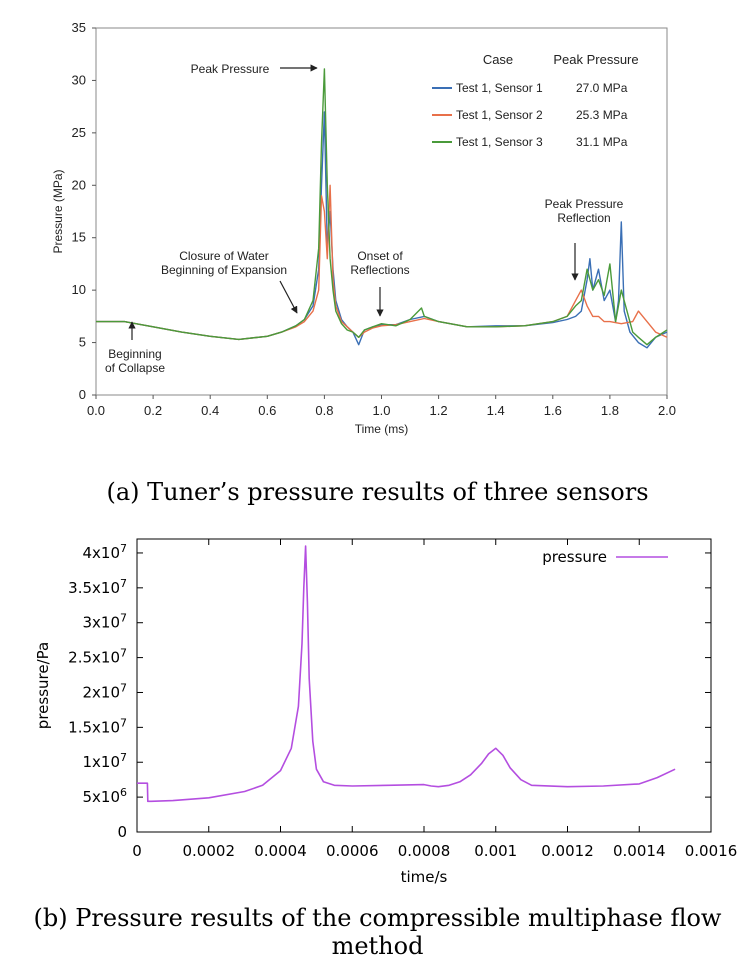 Image resolution: width=755 pixels, height=960 pixels. Describe the element at coordinates (58, 211) in the screenshot. I see `y-axis-label: Pressure (MPa)` at that location.